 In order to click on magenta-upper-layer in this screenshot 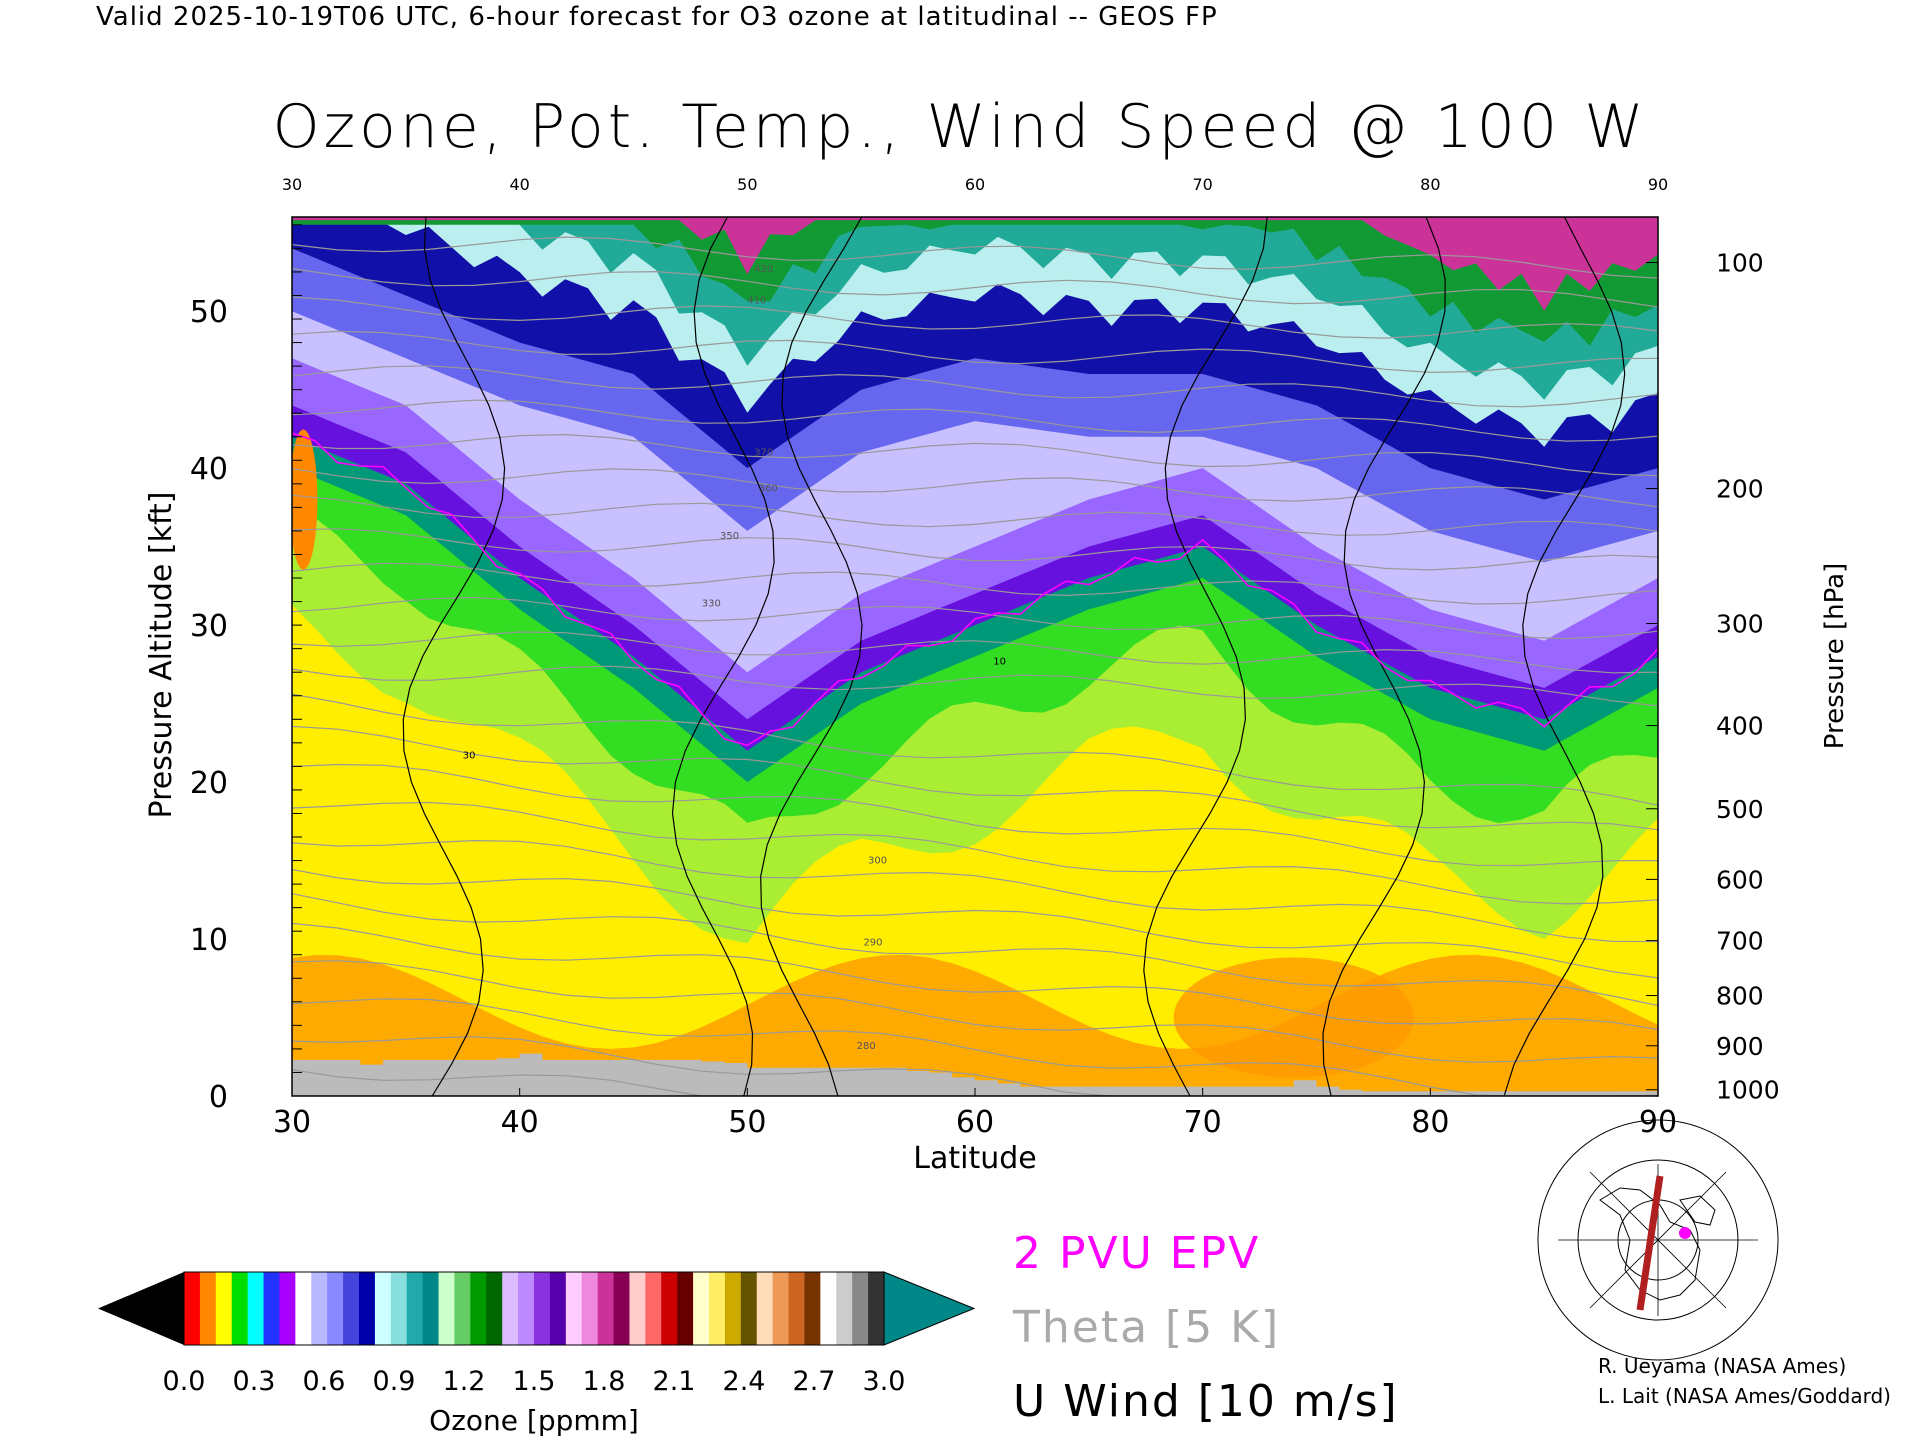, I will do `click(975, 264)`.